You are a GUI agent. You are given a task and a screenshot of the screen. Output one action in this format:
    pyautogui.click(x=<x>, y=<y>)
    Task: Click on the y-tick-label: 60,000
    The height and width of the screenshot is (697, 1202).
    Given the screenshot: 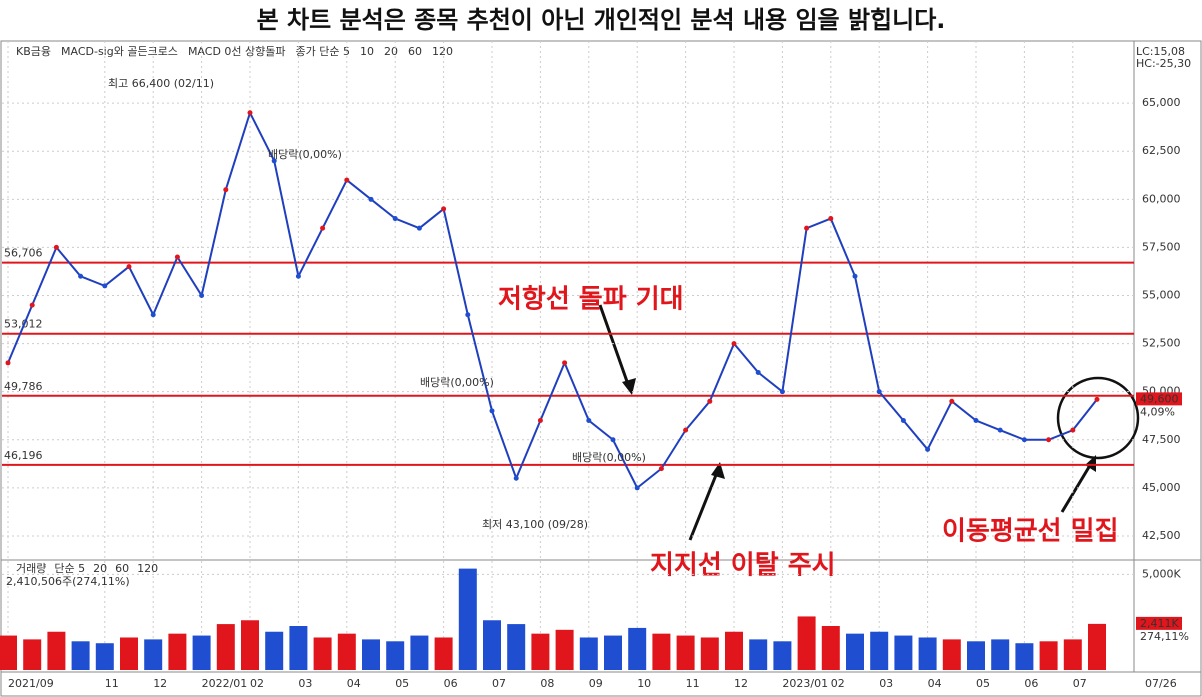 What is the action you would take?
    pyautogui.click(x=1161, y=198)
    